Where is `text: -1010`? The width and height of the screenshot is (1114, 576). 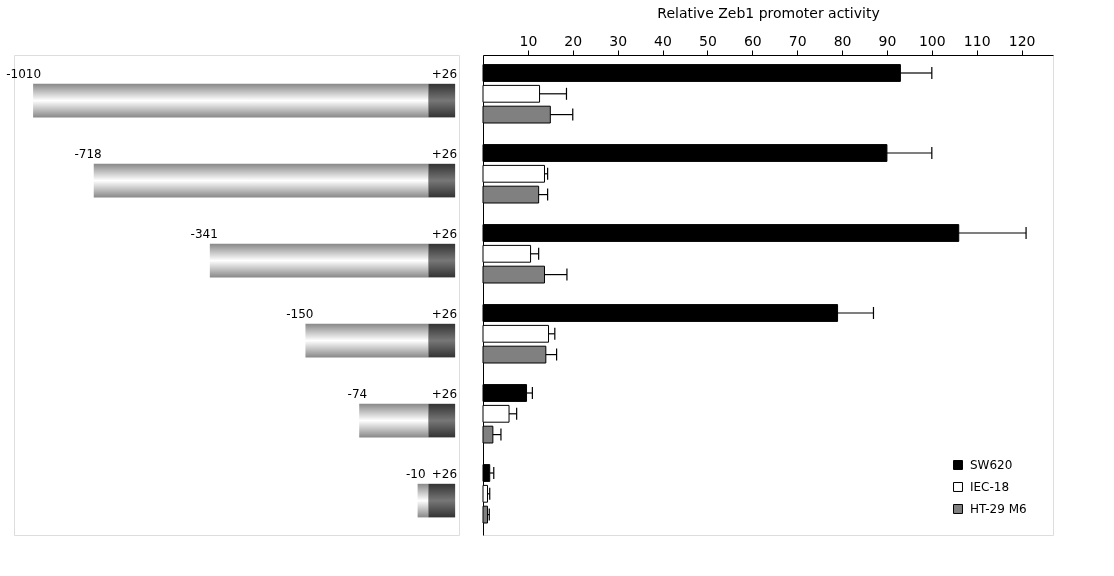
text: -1010 is located at coordinates (24, 74).